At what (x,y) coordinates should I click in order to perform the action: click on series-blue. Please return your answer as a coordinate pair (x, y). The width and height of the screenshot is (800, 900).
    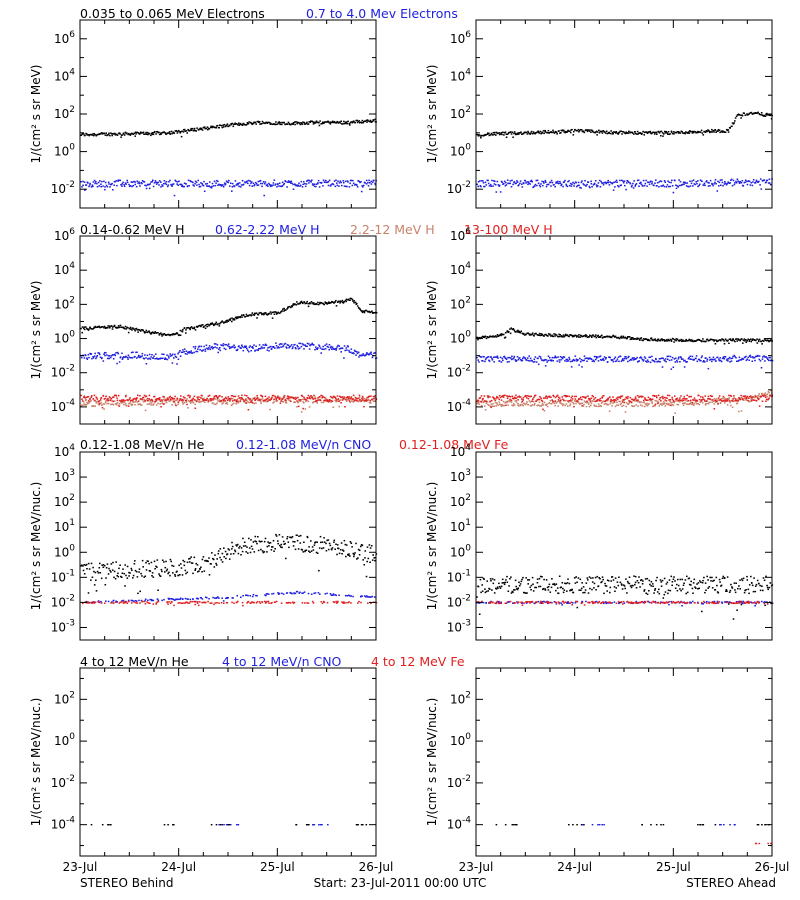
    Looking at the image, I should click on (229, 353).